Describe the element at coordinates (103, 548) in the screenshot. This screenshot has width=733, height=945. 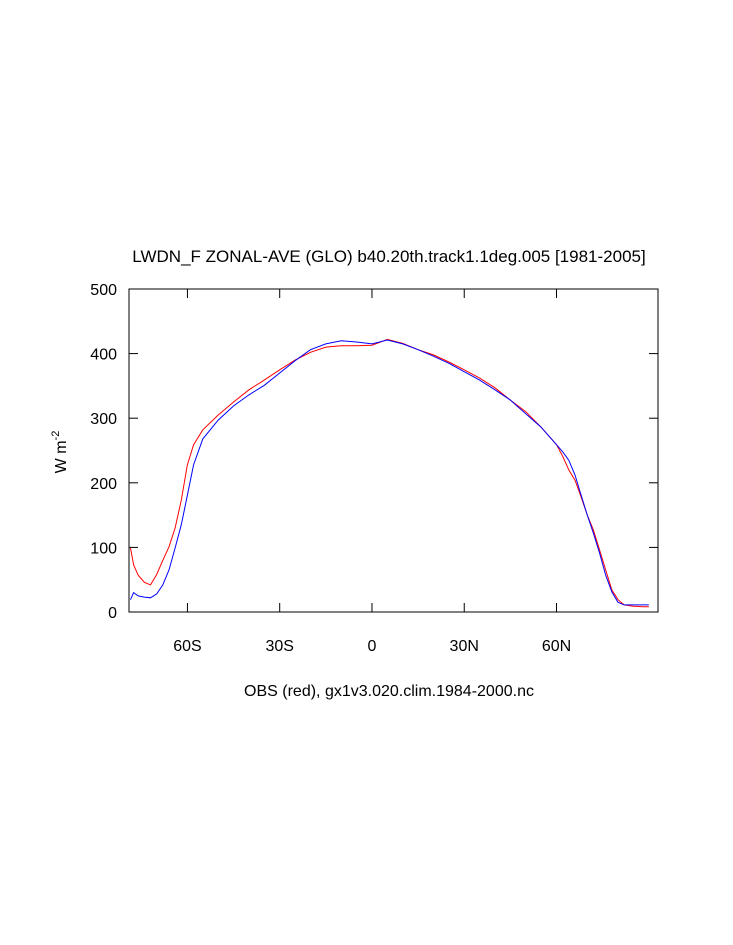
I see `y-tick-label: 100` at that location.